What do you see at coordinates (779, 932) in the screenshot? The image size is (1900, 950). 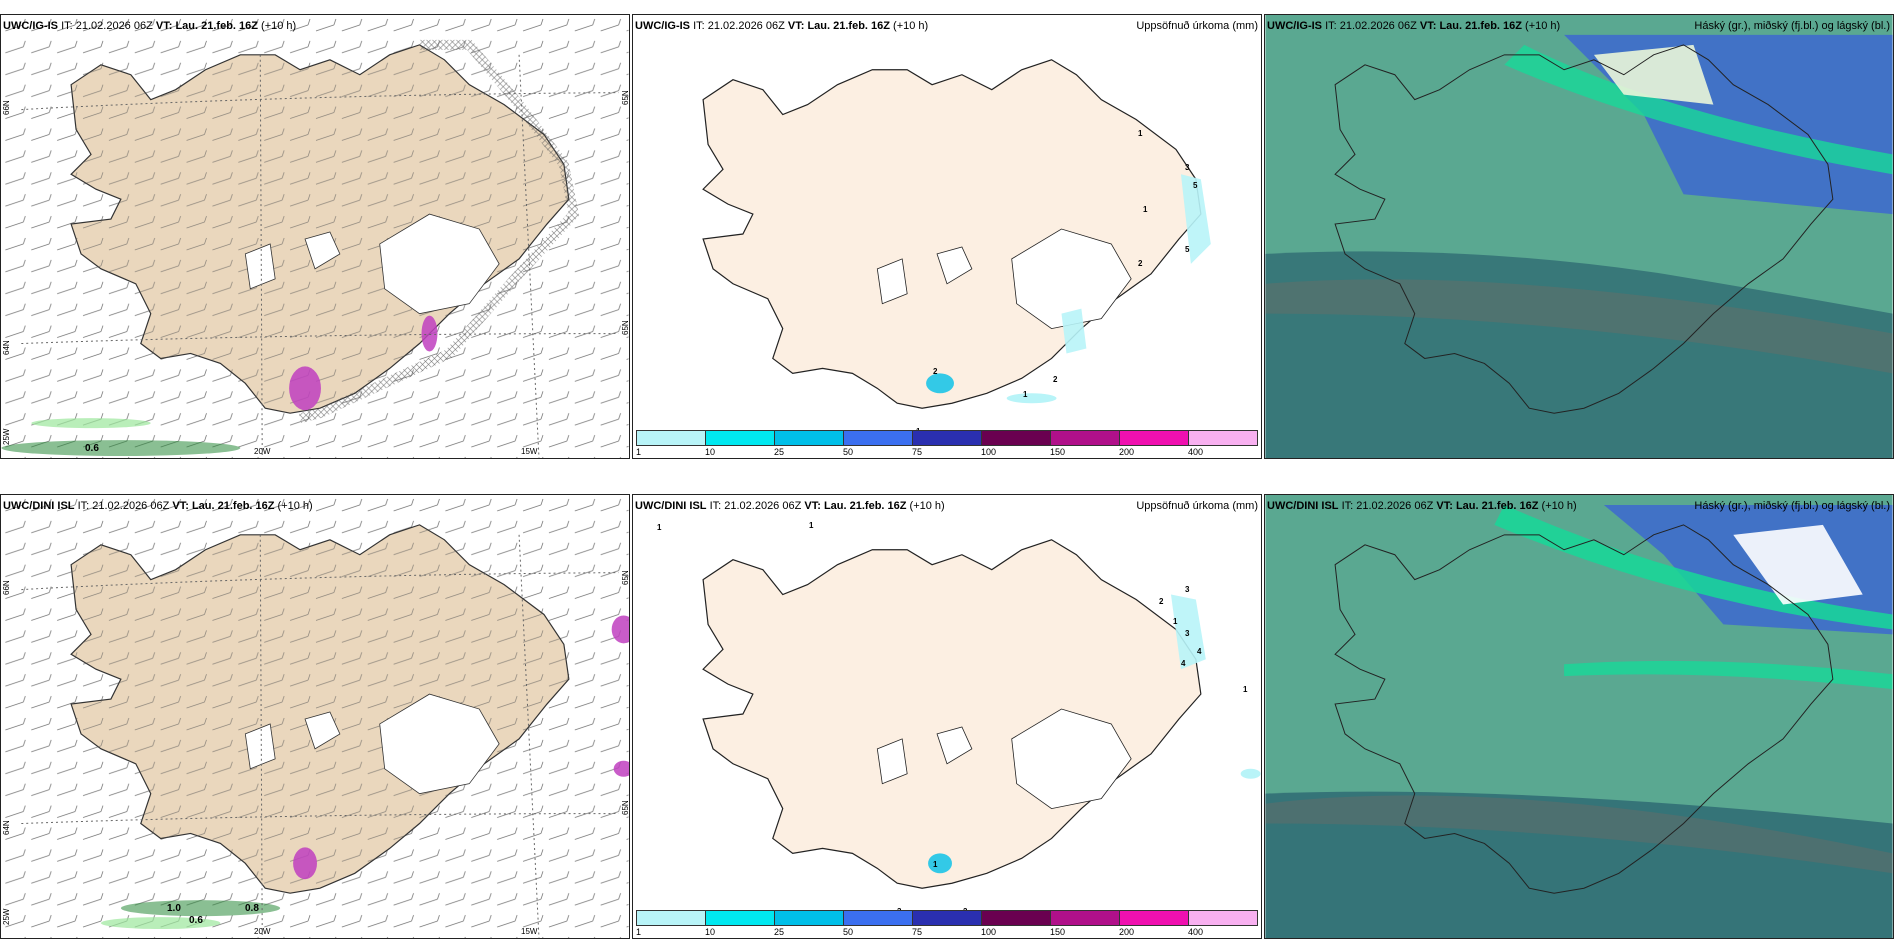 I see `colorbar-label: 25` at bounding box center [779, 932].